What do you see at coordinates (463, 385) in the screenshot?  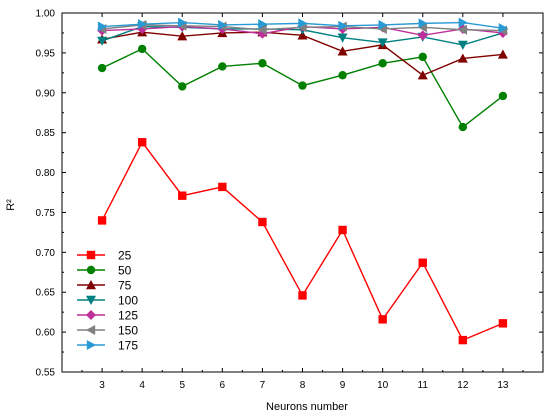 I see `x-tick-label: 12` at bounding box center [463, 385].